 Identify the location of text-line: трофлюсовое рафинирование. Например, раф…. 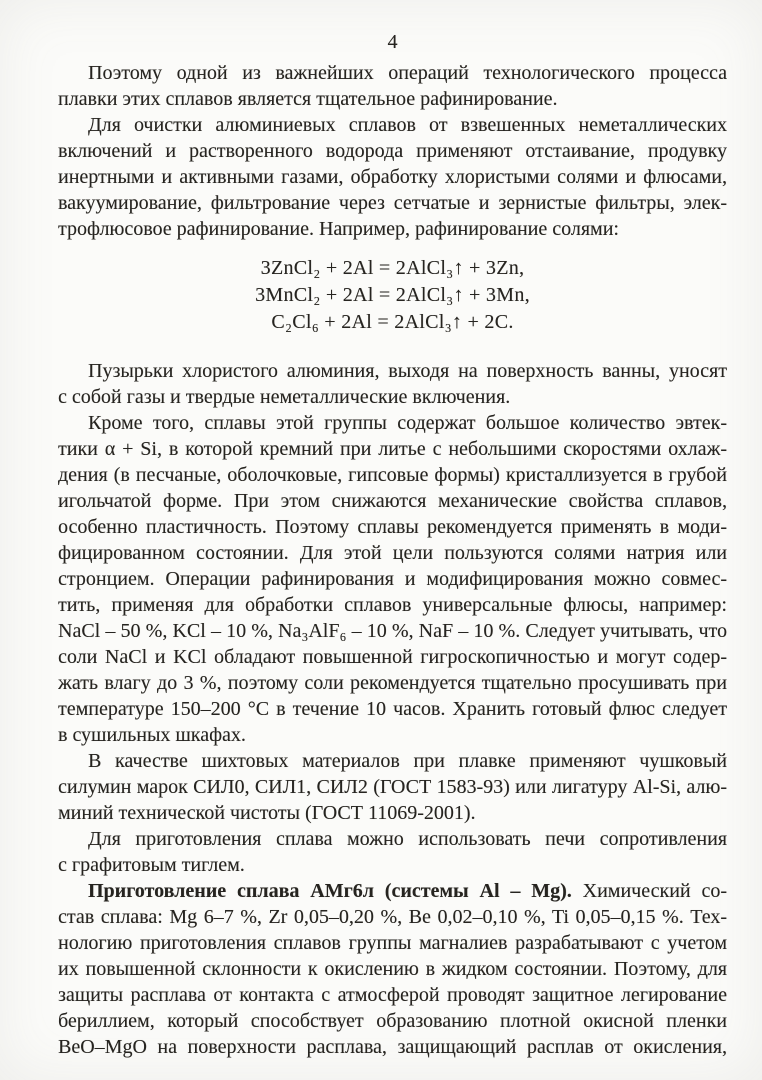
(338, 229).